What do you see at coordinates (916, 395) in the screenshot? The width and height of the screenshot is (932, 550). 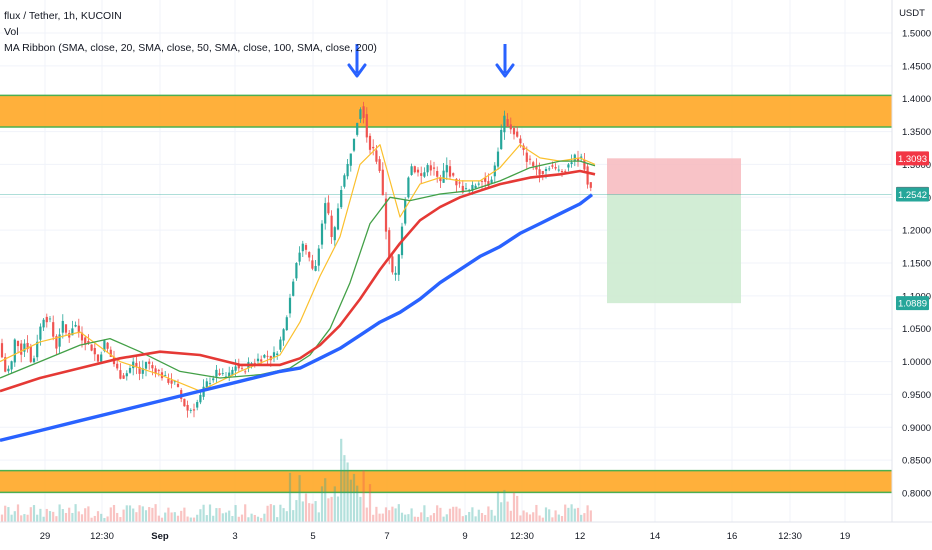 I see `price-tick-label: 0.9500` at bounding box center [916, 395].